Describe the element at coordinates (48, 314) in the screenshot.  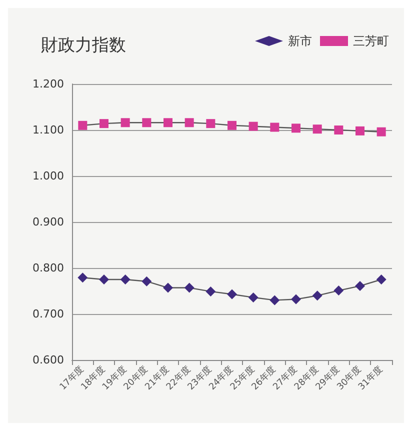
I see `y-tick-label: 0.700` at that location.